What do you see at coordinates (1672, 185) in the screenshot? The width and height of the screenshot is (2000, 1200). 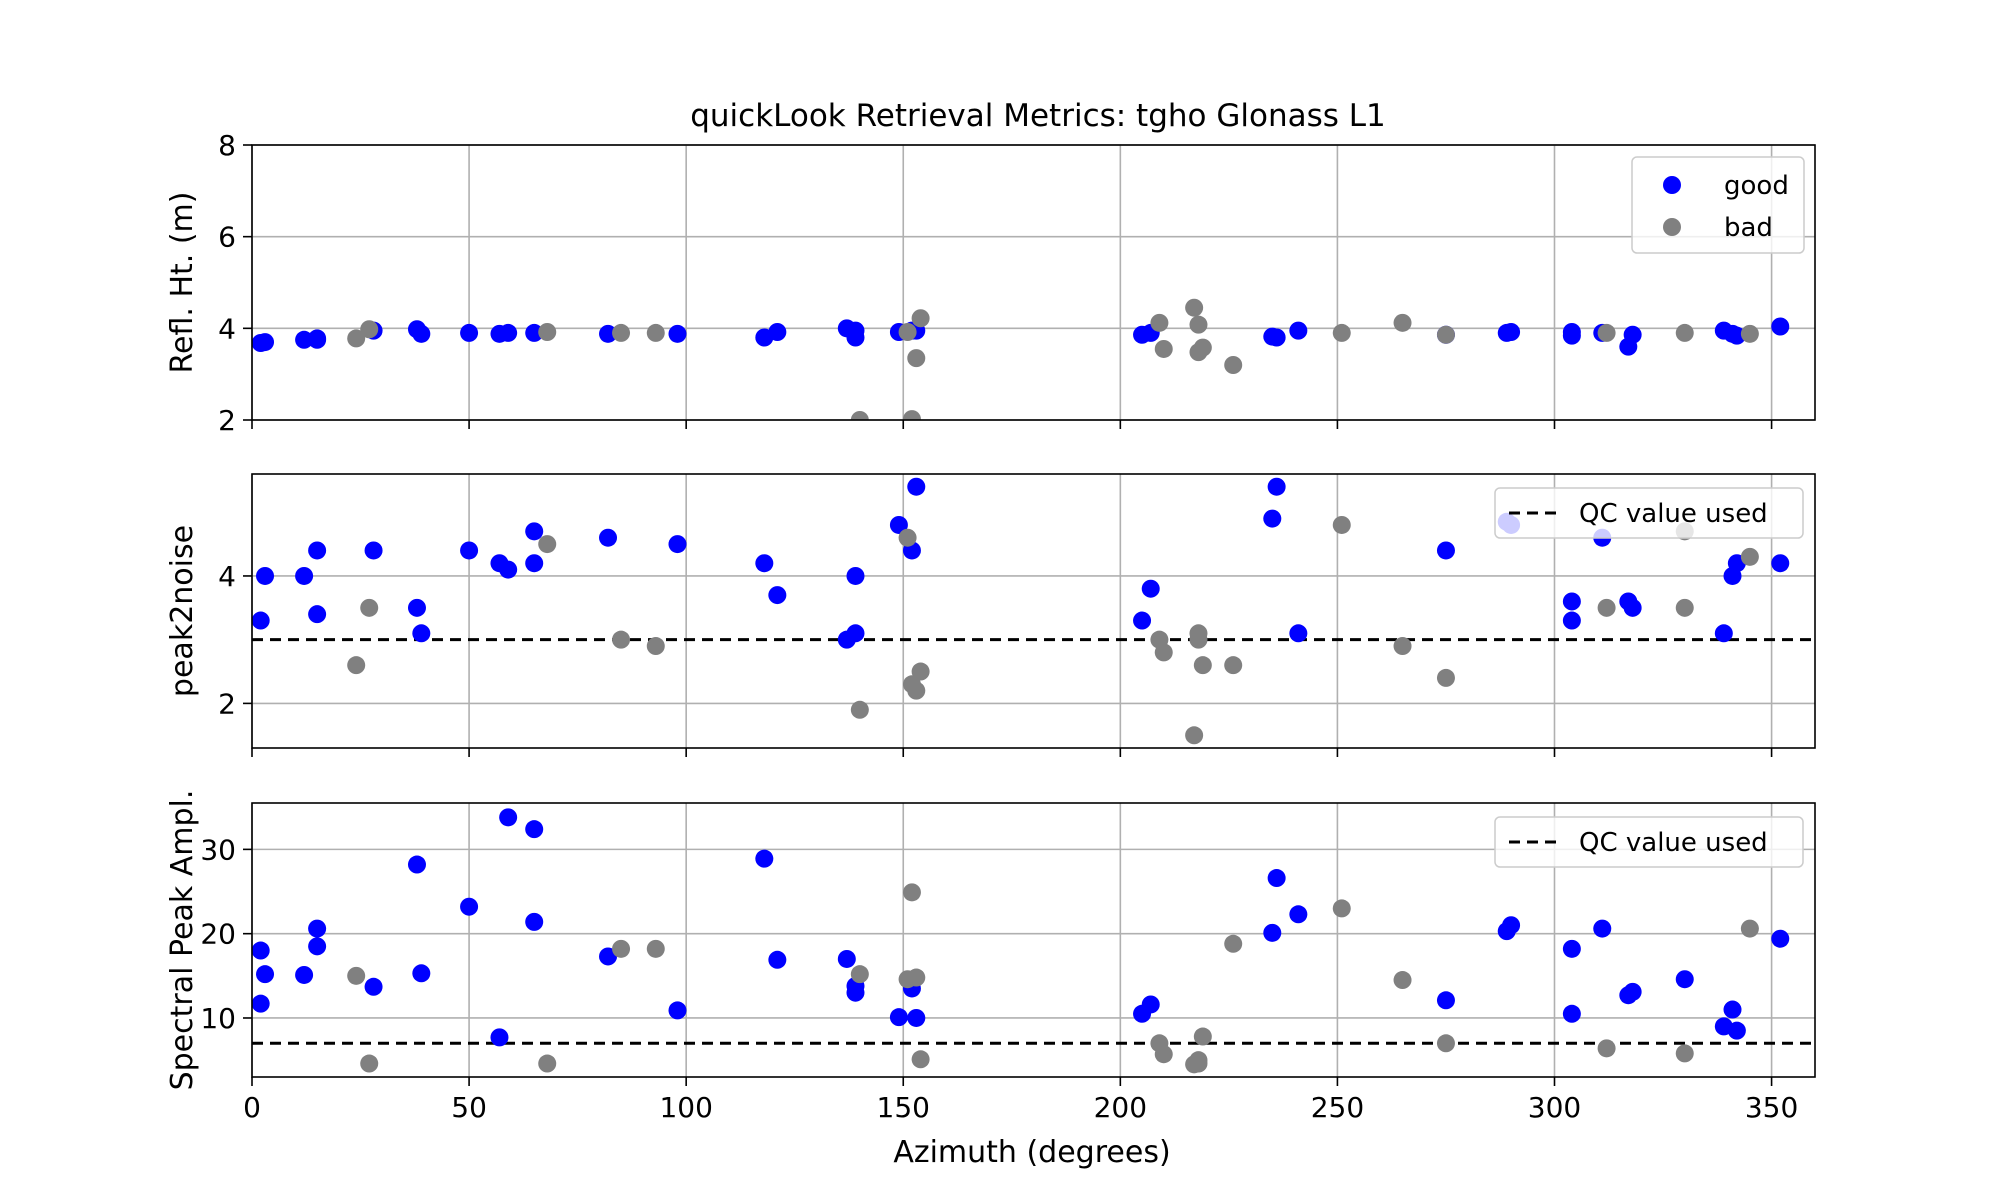 I see `legend-marker-good` at bounding box center [1672, 185].